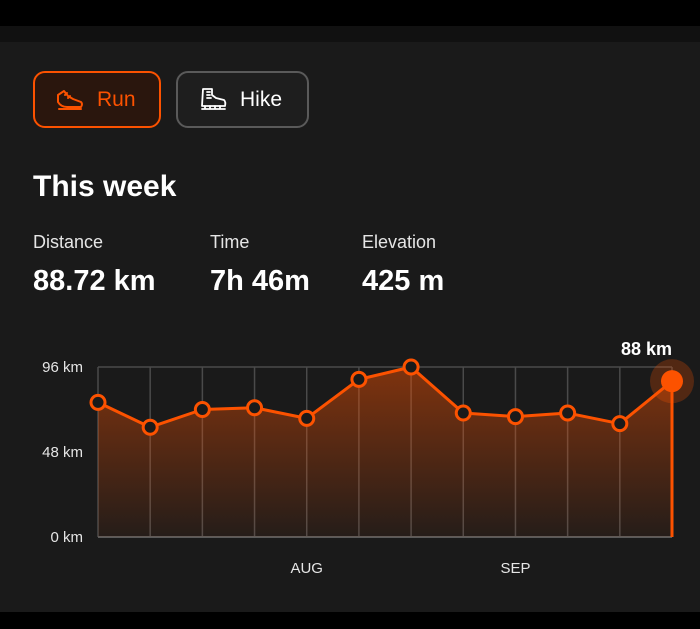 The width and height of the screenshot is (700, 629). What do you see at coordinates (62, 367) in the screenshot?
I see `y-tick-label: 96 km` at bounding box center [62, 367].